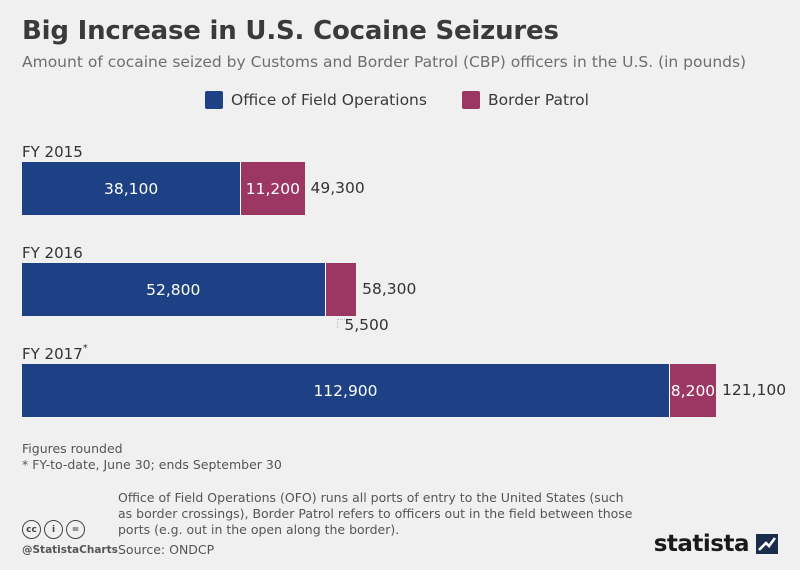 The height and width of the screenshot is (570, 800). I want to click on category-label: FY 2016, so click(52, 253).